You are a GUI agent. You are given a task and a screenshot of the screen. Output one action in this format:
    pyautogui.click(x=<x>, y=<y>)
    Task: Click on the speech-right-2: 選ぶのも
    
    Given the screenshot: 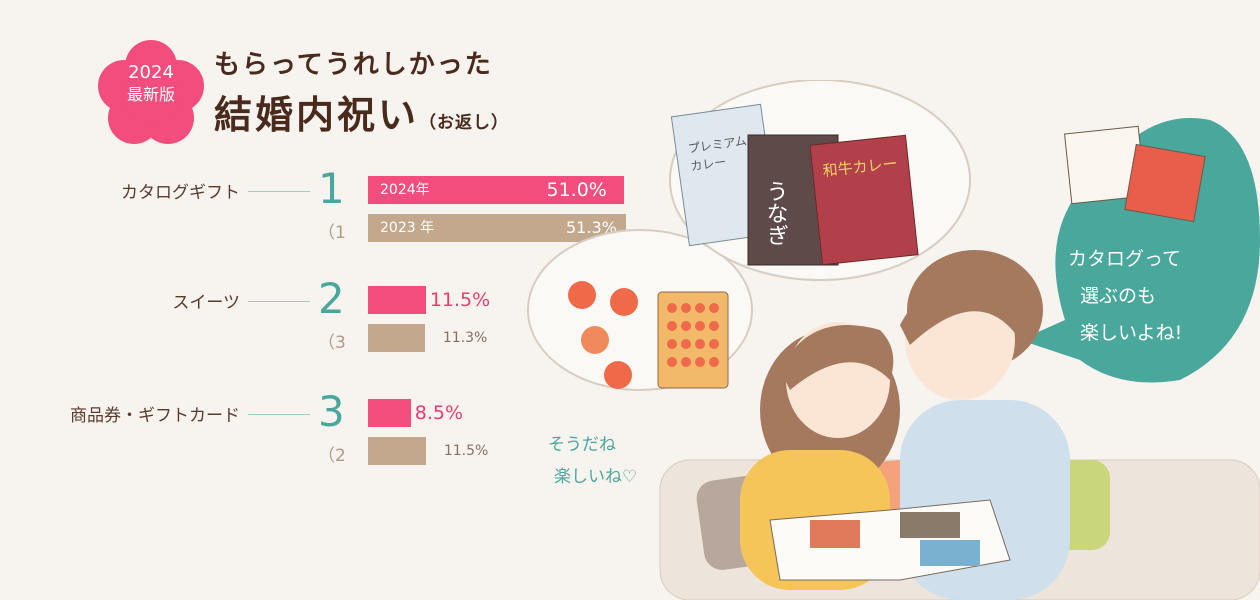 What is the action you would take?
    pyautogui.click(x=1118, y=296)
    